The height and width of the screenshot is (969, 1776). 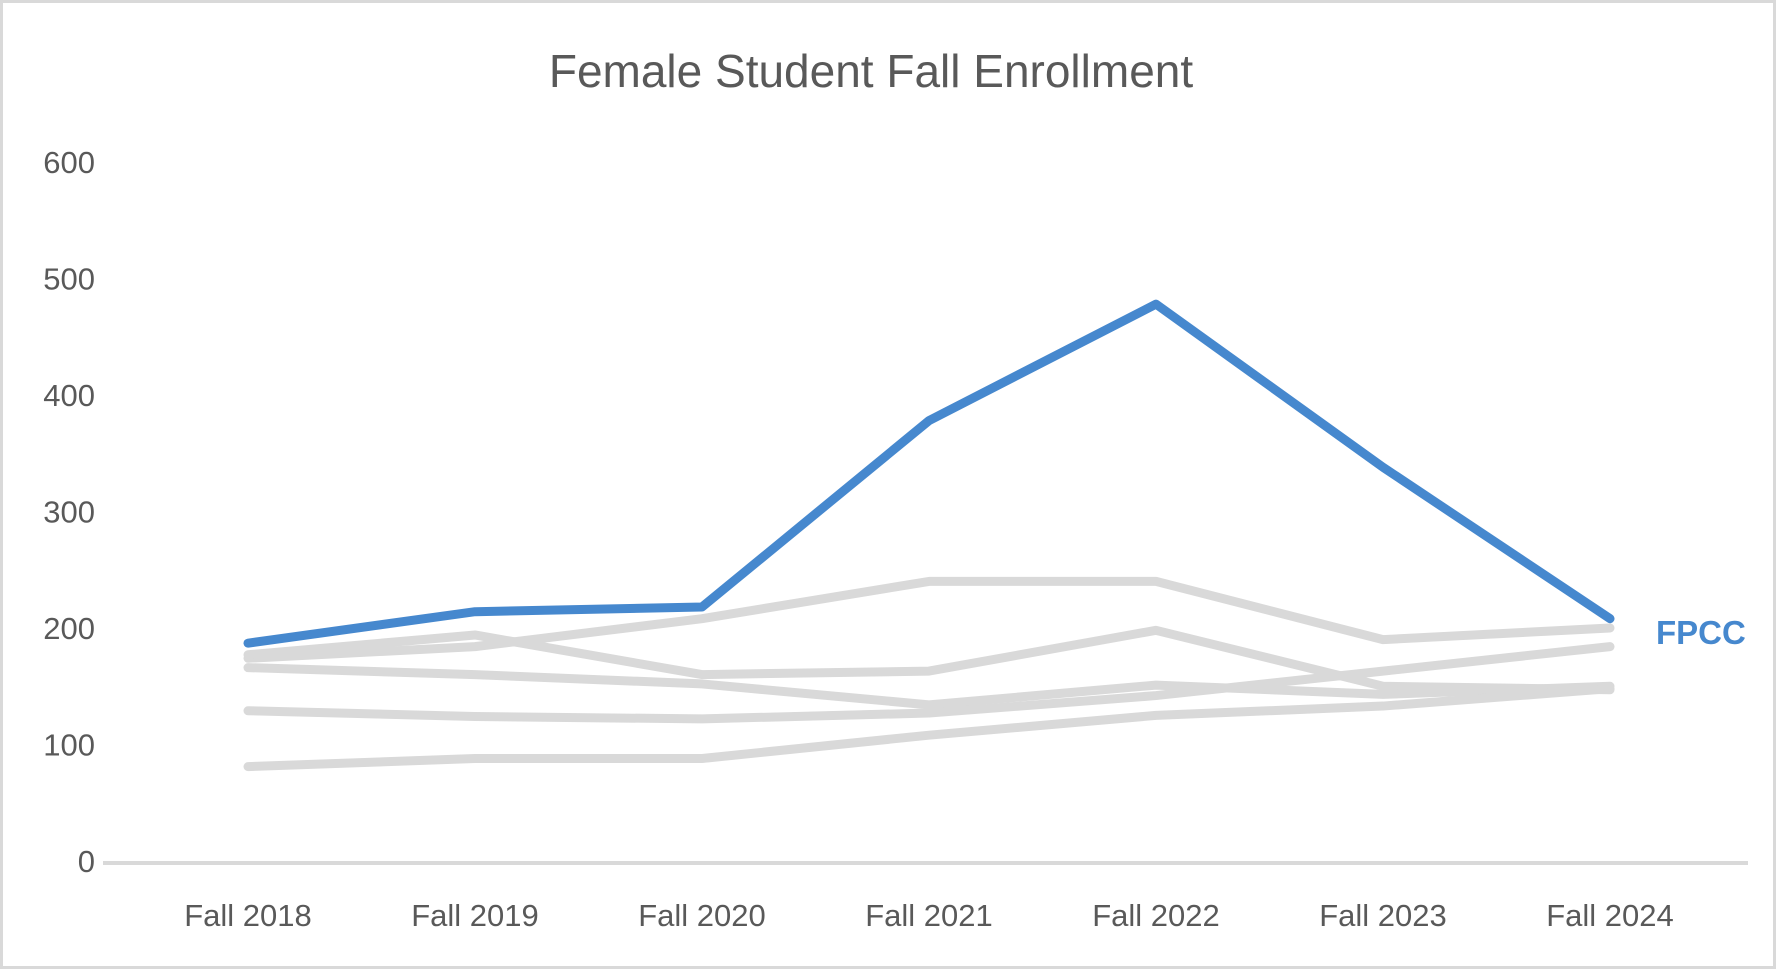 What do you see at coordinates (69, 279) in the screenshot?
I see `y-tick-label: 500` at bounding box center [69, 279].